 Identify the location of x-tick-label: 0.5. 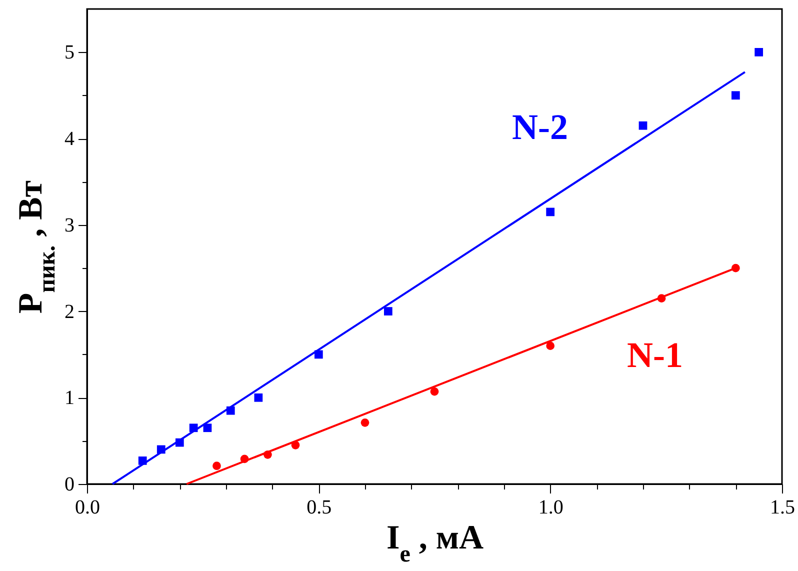
(319, 507).